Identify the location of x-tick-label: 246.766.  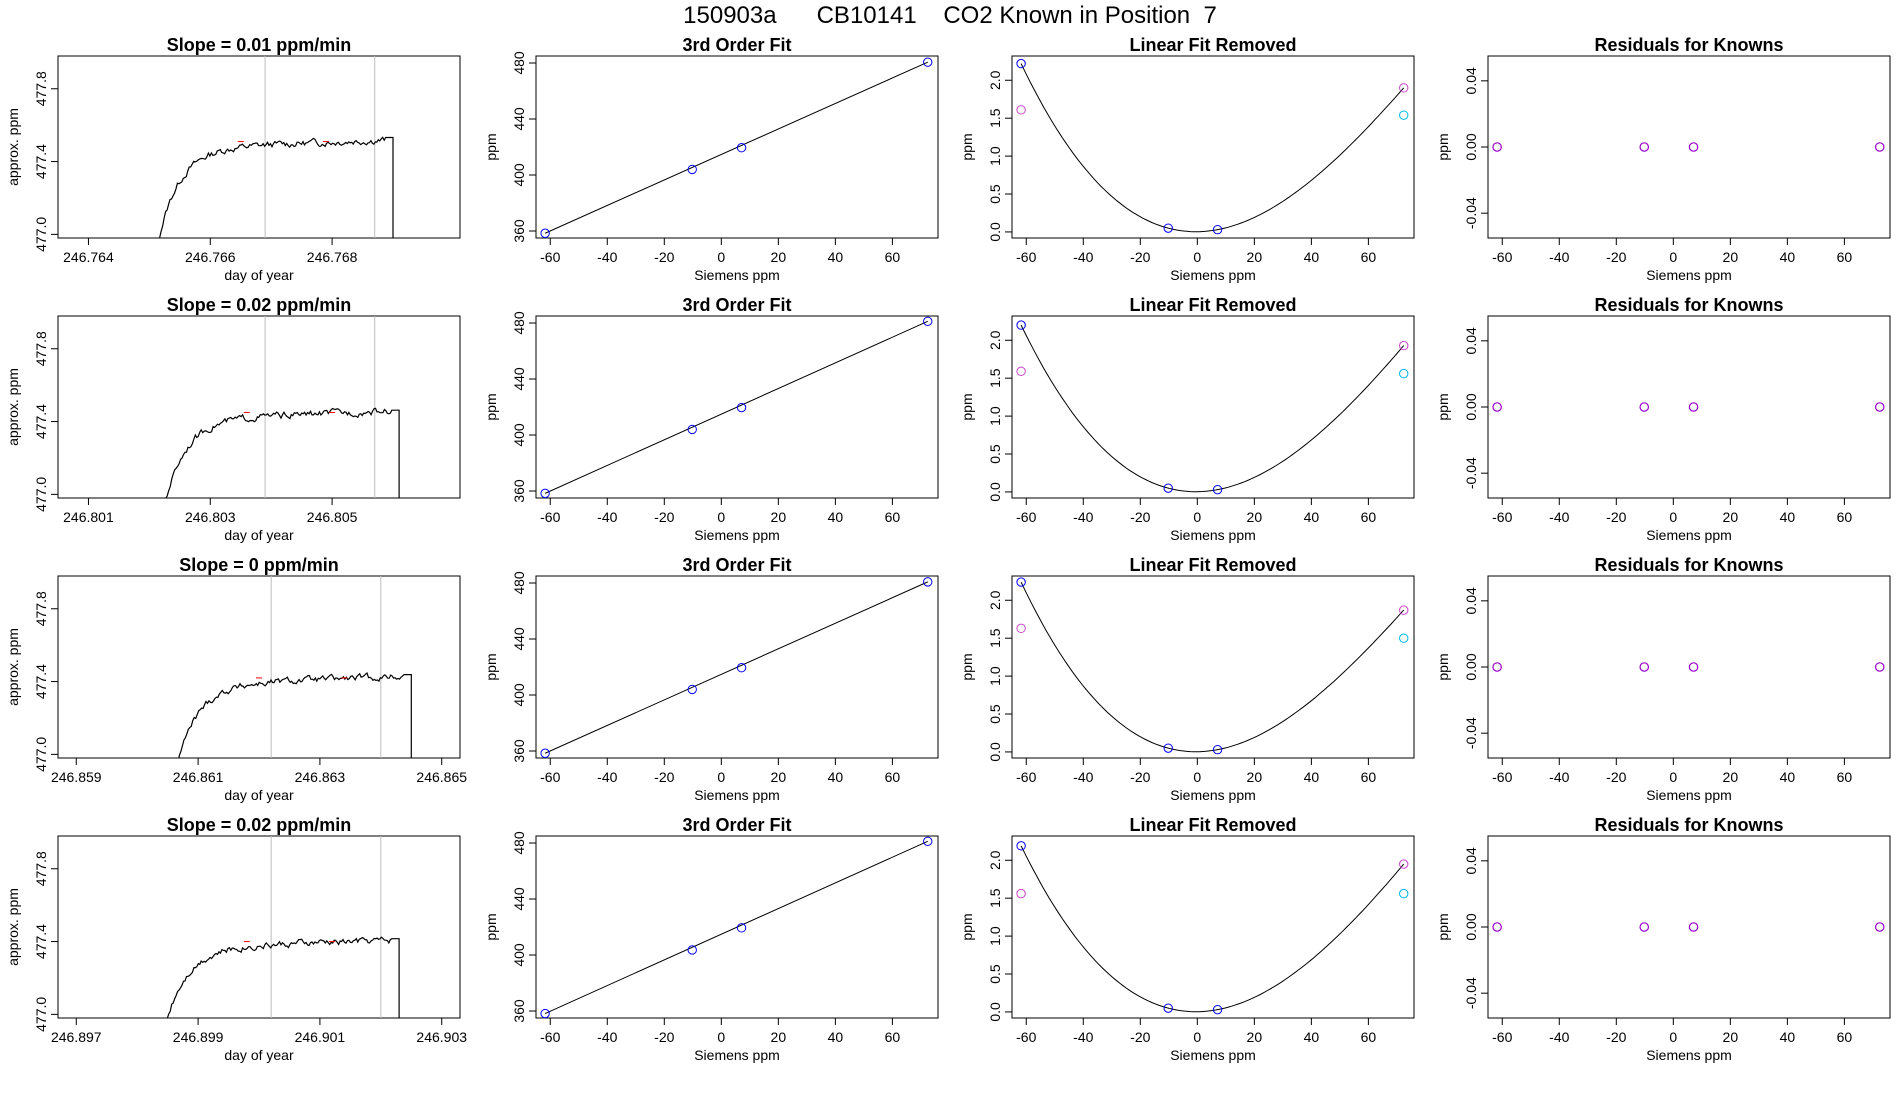
(210, 257).